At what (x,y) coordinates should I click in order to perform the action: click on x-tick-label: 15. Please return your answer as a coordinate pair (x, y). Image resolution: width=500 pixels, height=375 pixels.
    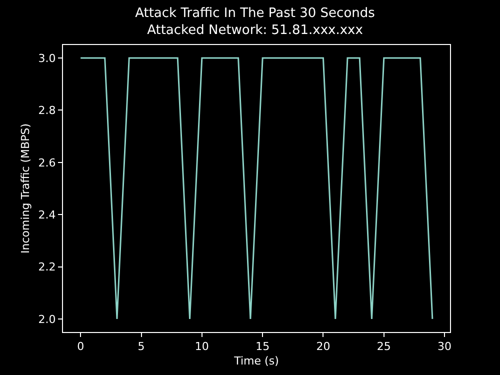
    Looking at the image, I should click on (263, 347).